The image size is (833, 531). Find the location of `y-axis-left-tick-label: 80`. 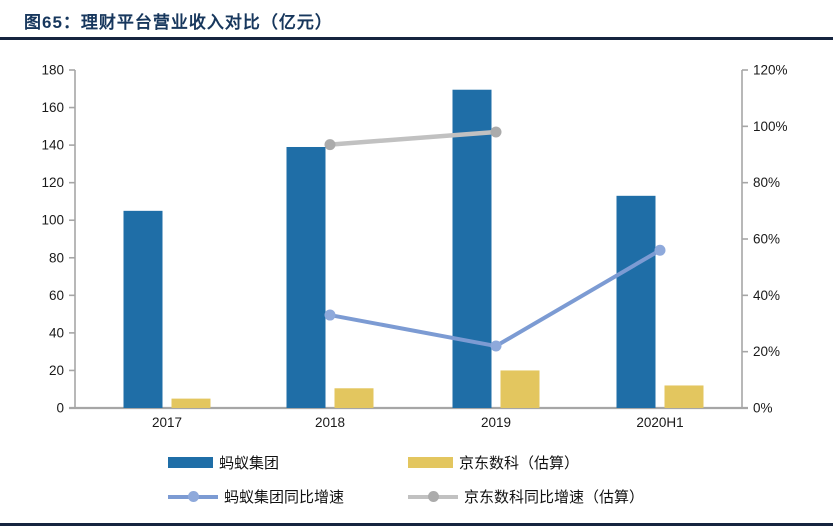

y-axis-left-tick-label: 80 is located at coordinates (56, 257).